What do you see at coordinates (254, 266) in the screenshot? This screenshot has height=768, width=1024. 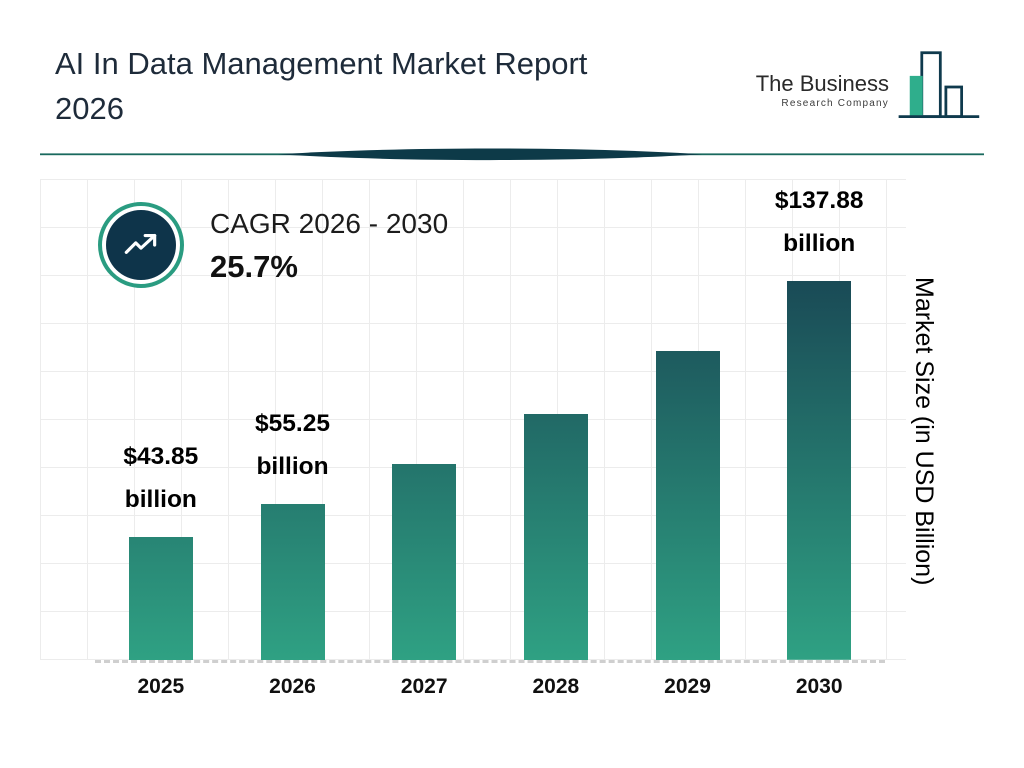 I see `cagr-value: 25.7%` at bounding box center [254, 266].